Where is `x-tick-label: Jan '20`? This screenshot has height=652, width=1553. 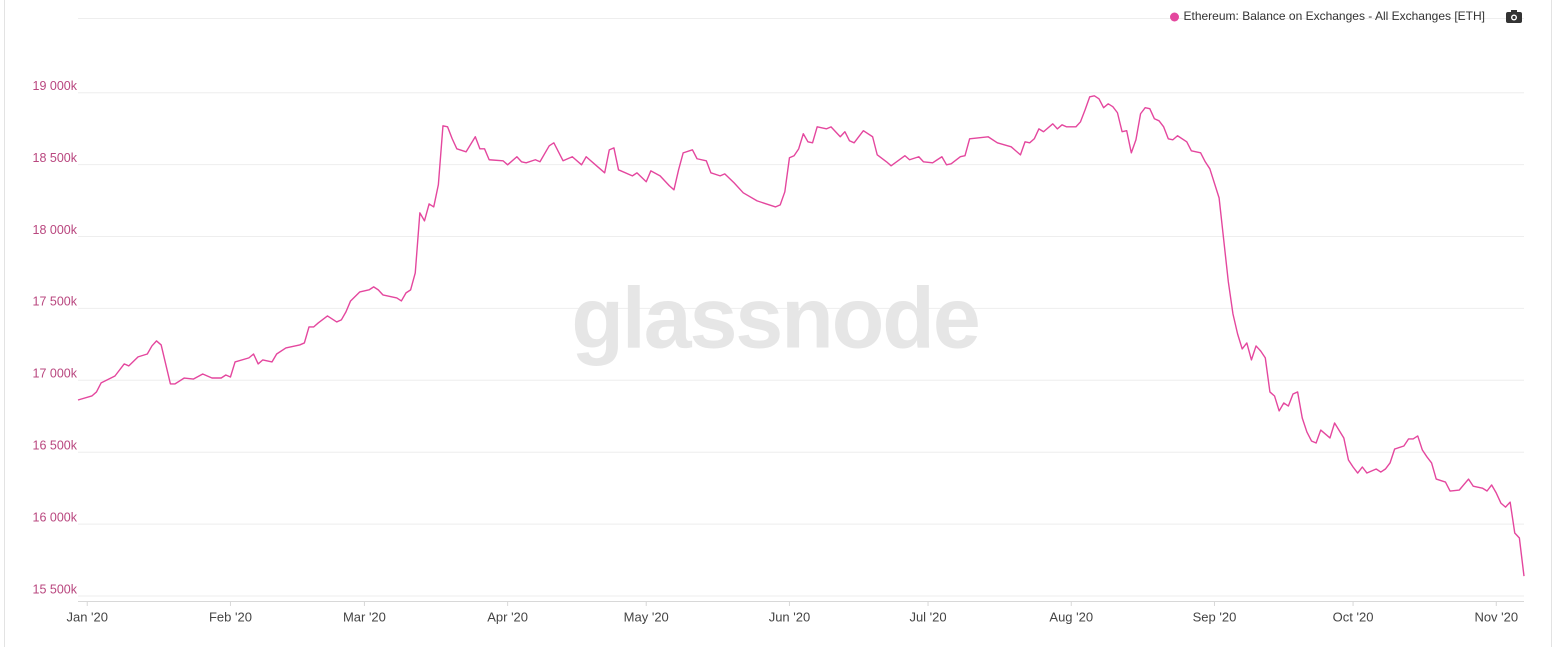
x-tick-label: Jan '20 is located at coordinates (87, 616).